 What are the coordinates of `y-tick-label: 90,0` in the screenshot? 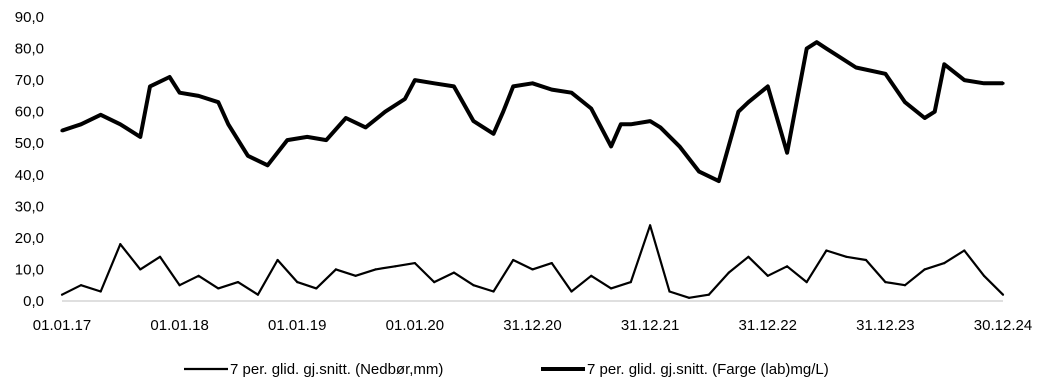 It's located at (29, 17).